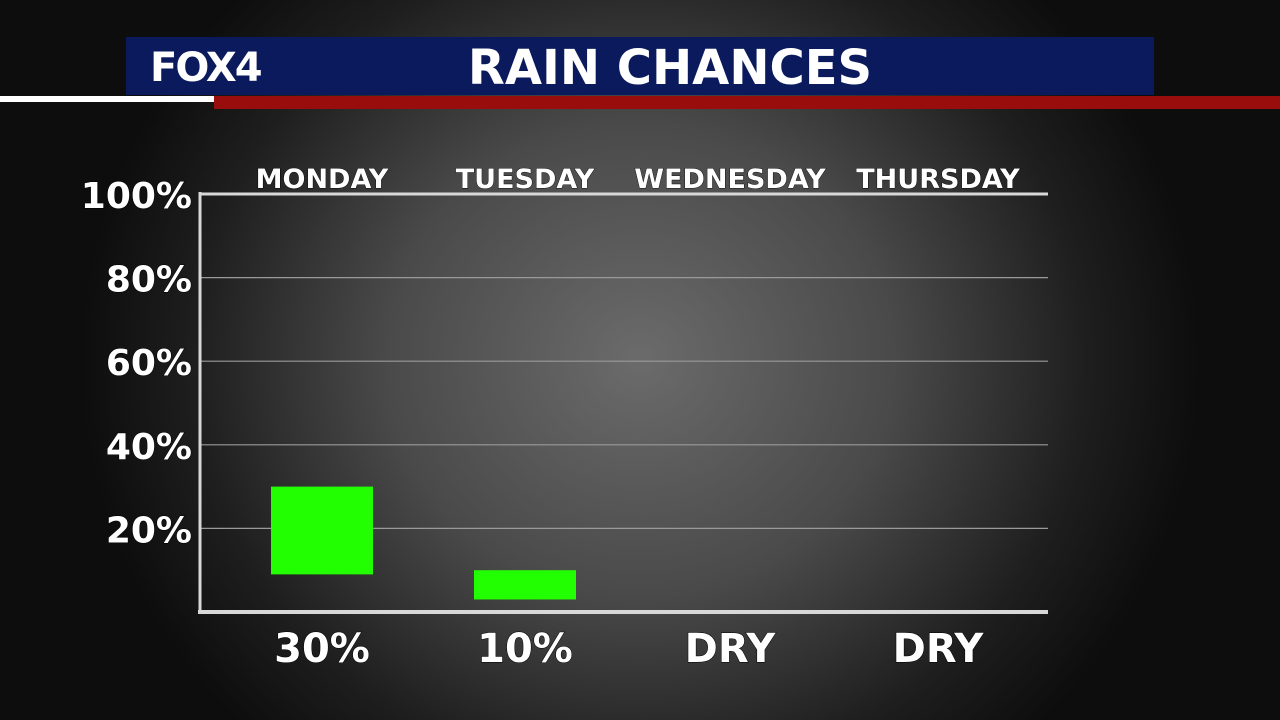 Image resolution: width=1280 pixels, height=720 pixels. I want to click on header-bar, so click(640, 66).